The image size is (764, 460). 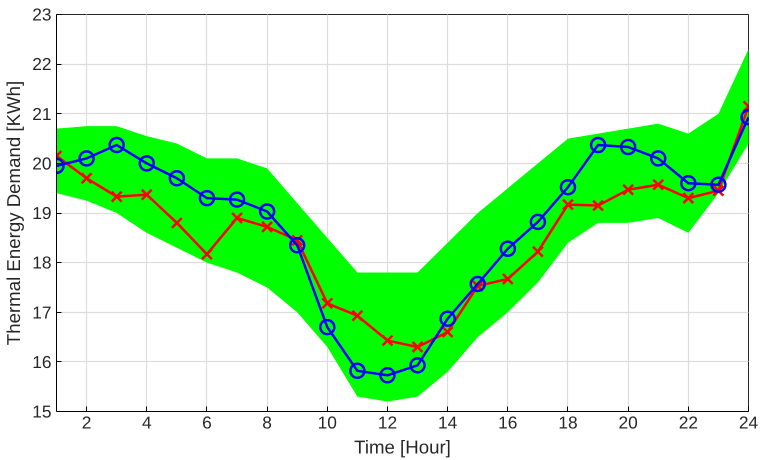 I want to click on x-tick-label: 20, so click(x=628, y=422).